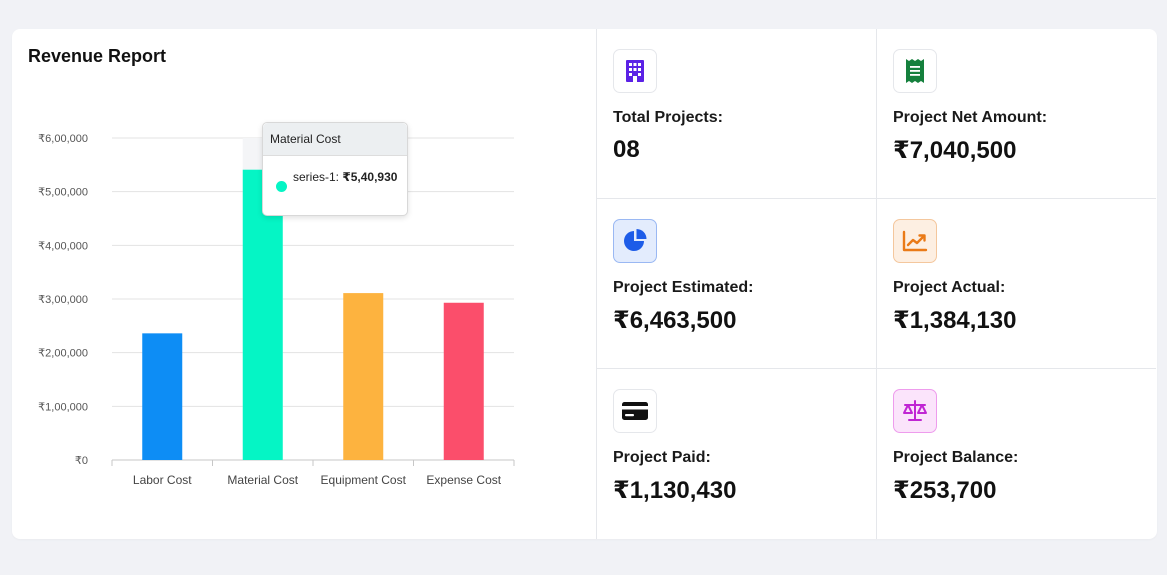  What do you see at coordinates (63, 246) in the screenshot?
I see `y-tick-label: ₹4,00,000` at bounding box center [63, 246].